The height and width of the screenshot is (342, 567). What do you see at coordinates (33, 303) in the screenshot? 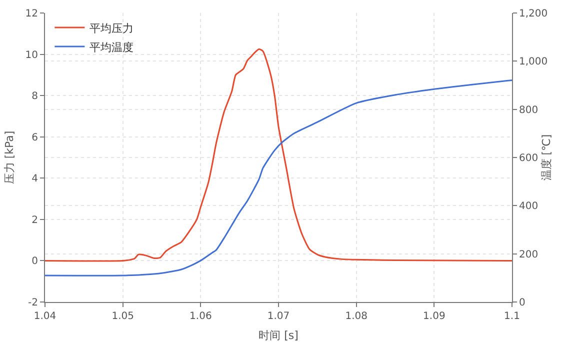
I see `y-tick-label: -2` at bounding box center [33, 303].